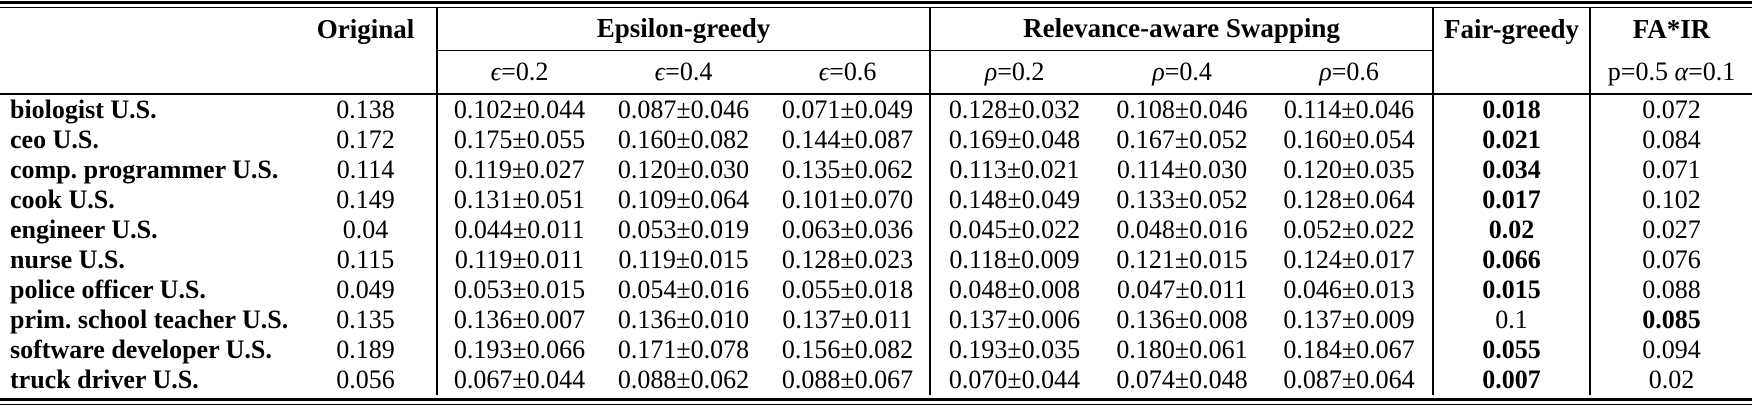 This screenshot has width=1752, height=408. What do you see at coordinates (683, 229) in the screenshot?
I see `cell-epsilon-2: 0.053±0.019` at bounding box center [683, 229].